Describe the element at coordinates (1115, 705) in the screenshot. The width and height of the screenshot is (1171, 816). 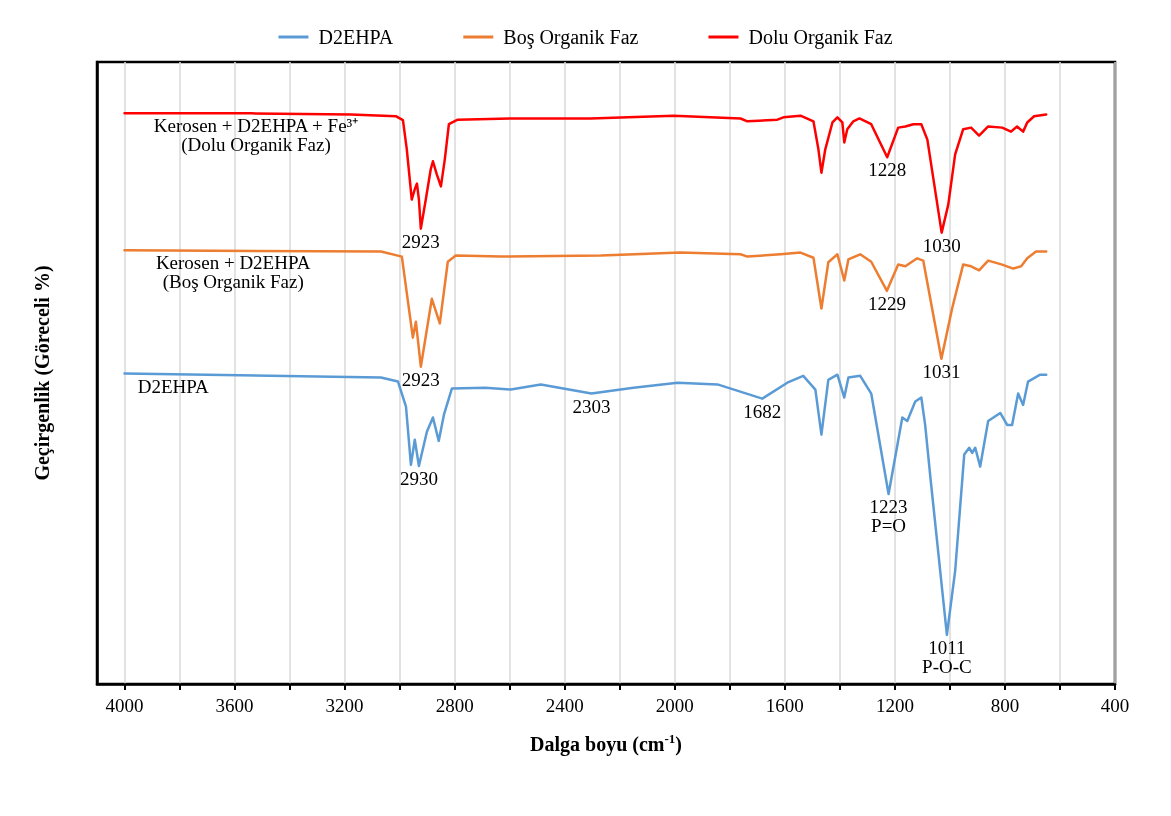
I see `x-tick-label: 400` at that location.